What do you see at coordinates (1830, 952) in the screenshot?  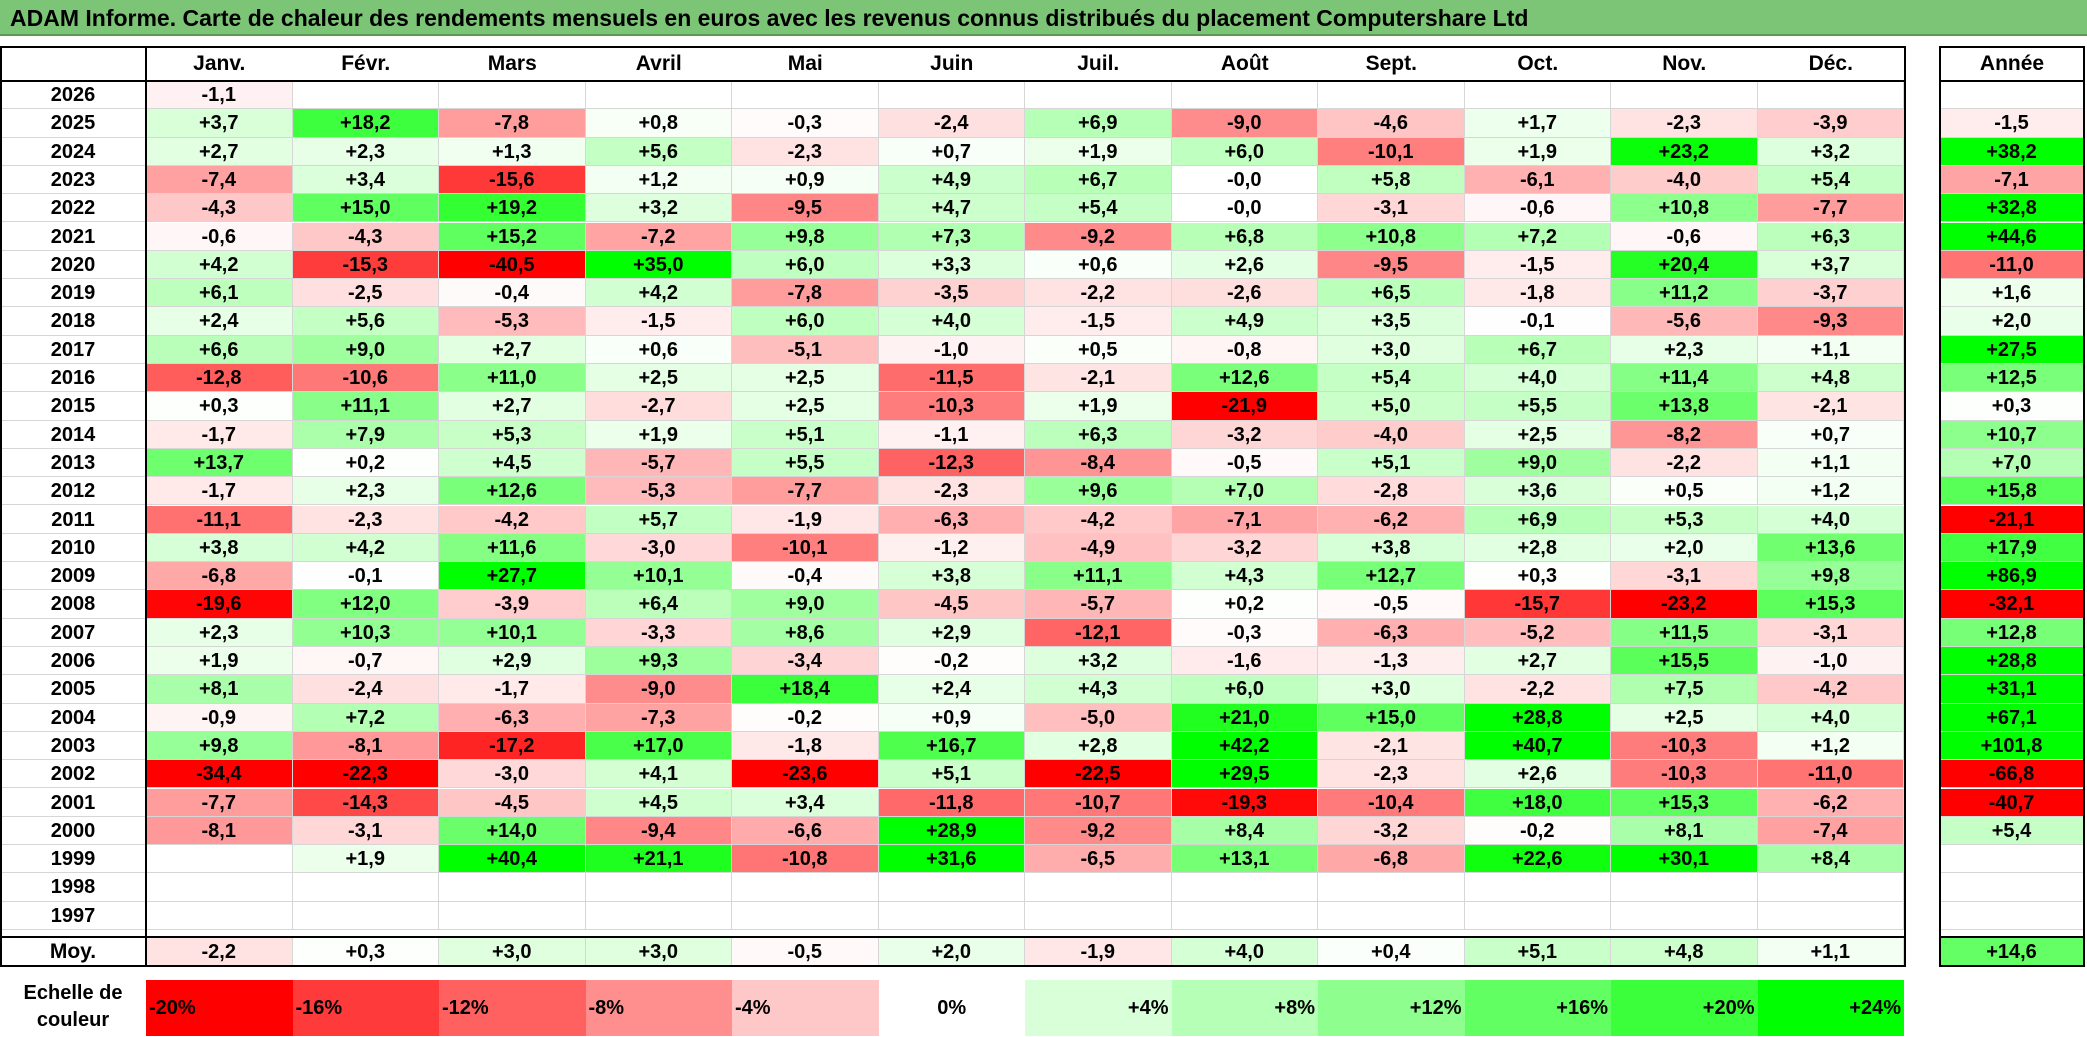 I see `average-cell: +1,1` at bounding box center [1830, 952].